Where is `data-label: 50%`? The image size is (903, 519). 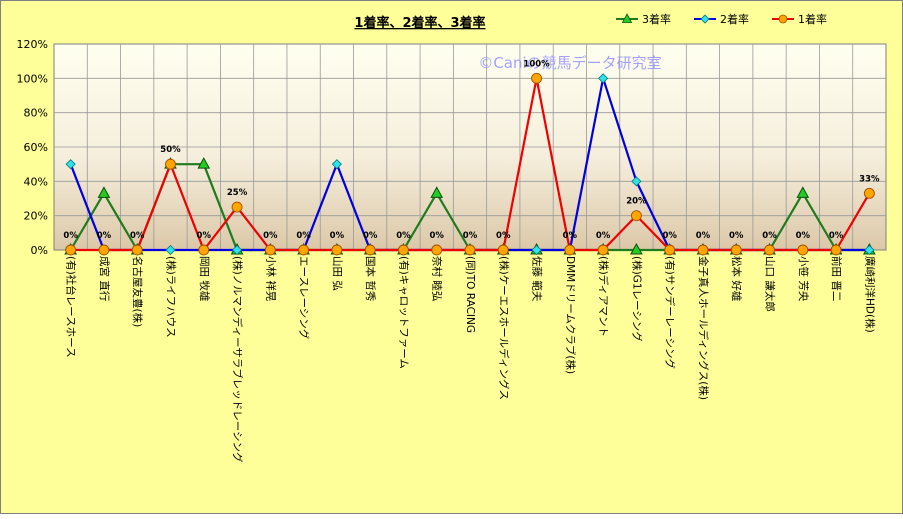 data-label: 50% is located at coordinates (170, 150).